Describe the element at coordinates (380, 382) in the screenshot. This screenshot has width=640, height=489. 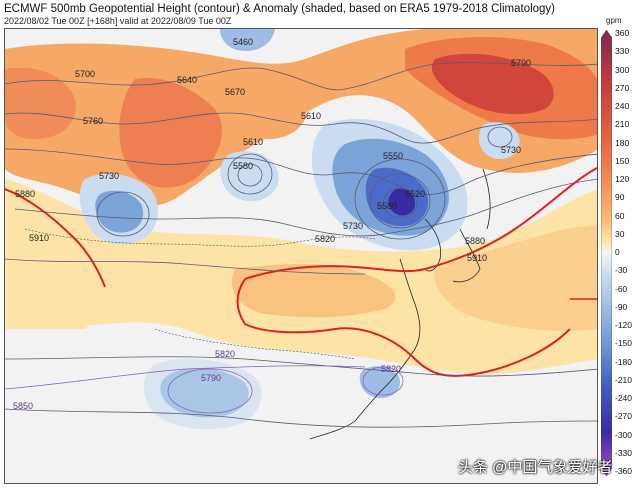
I see `anomaly-negative-philippines` at that location.